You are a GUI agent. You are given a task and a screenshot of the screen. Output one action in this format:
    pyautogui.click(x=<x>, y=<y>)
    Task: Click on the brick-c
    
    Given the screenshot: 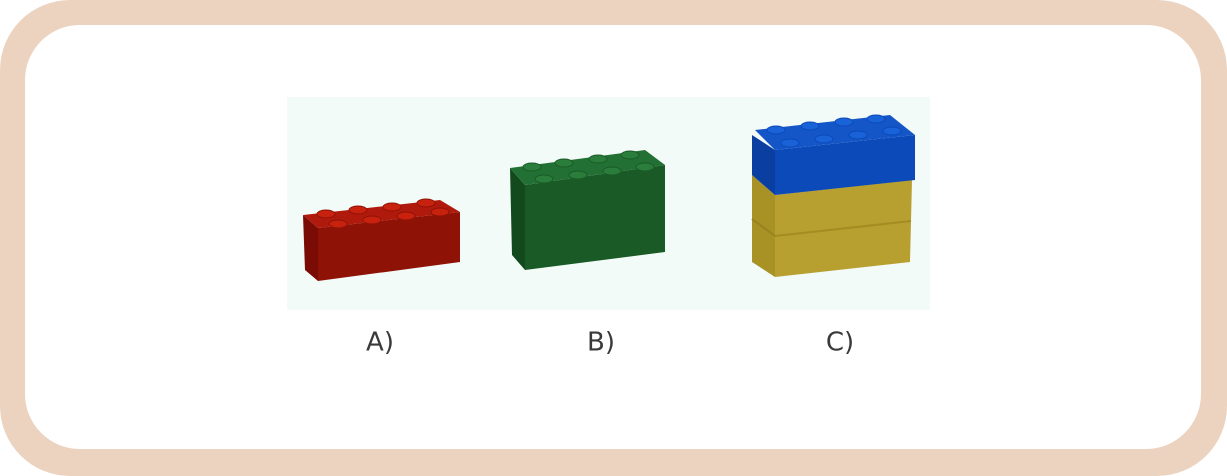 What is the action you would take?
    pyautogui.click(x=833, y=195)
    